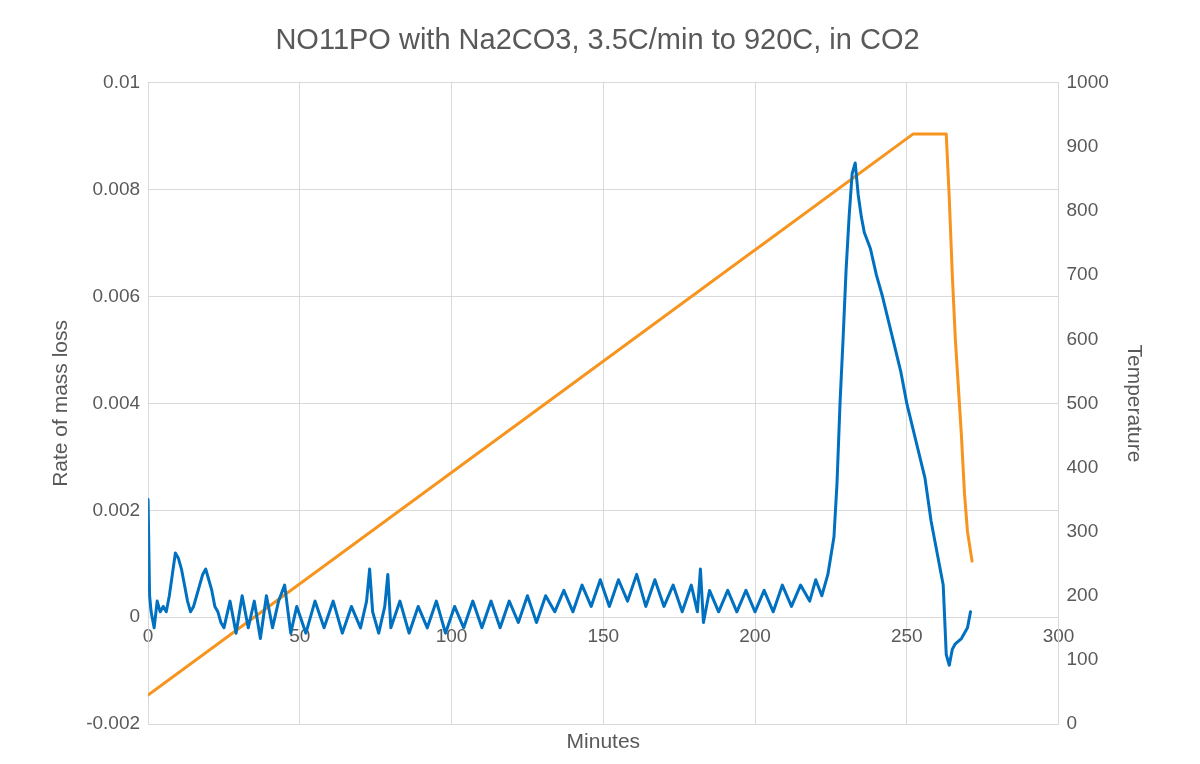 This screenshot has width=1200, height=764. Describe the element at coordinates (116, 509) in the screenshot. I see `y-tick-label: 0.002` at that location.